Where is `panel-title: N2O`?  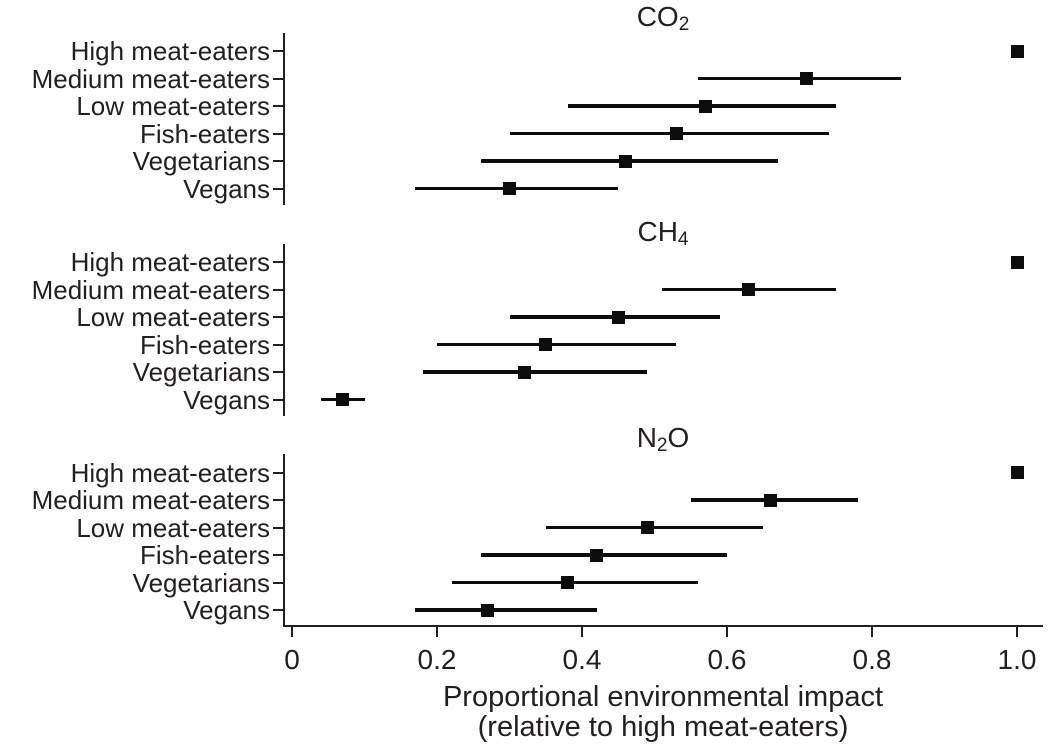
panel-title: N2O is located at coordinates (663, 439).